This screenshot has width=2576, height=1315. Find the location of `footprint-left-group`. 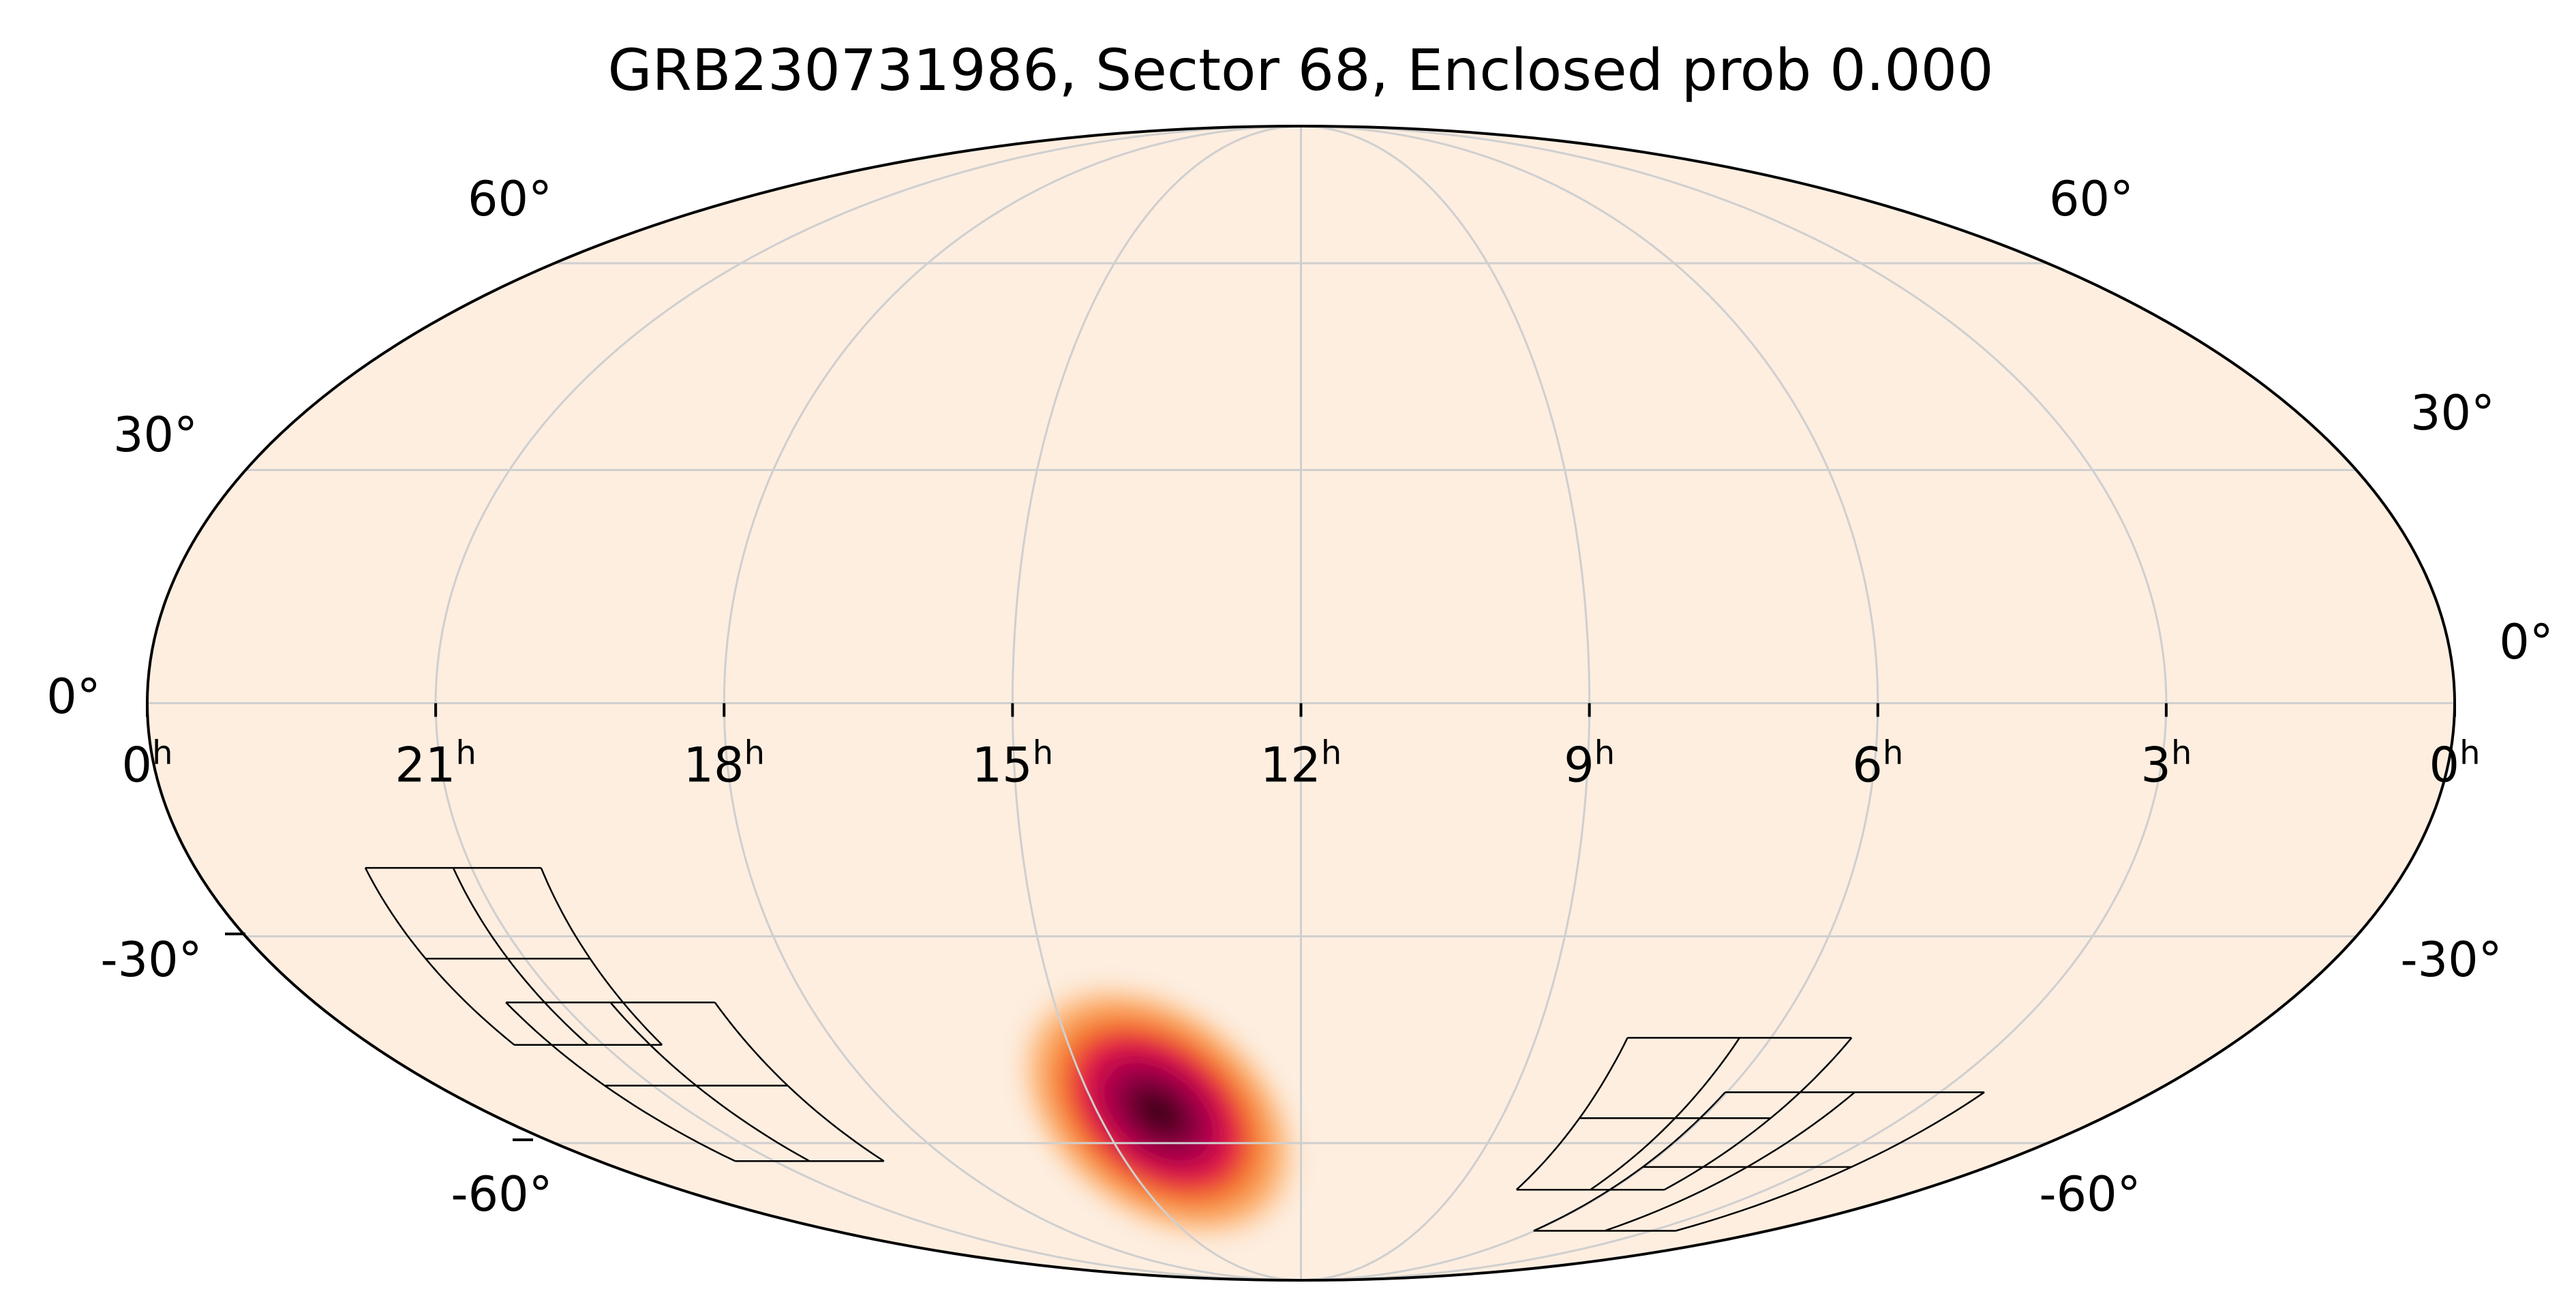

footprint-left-group is located at coordinates (625, 1014).